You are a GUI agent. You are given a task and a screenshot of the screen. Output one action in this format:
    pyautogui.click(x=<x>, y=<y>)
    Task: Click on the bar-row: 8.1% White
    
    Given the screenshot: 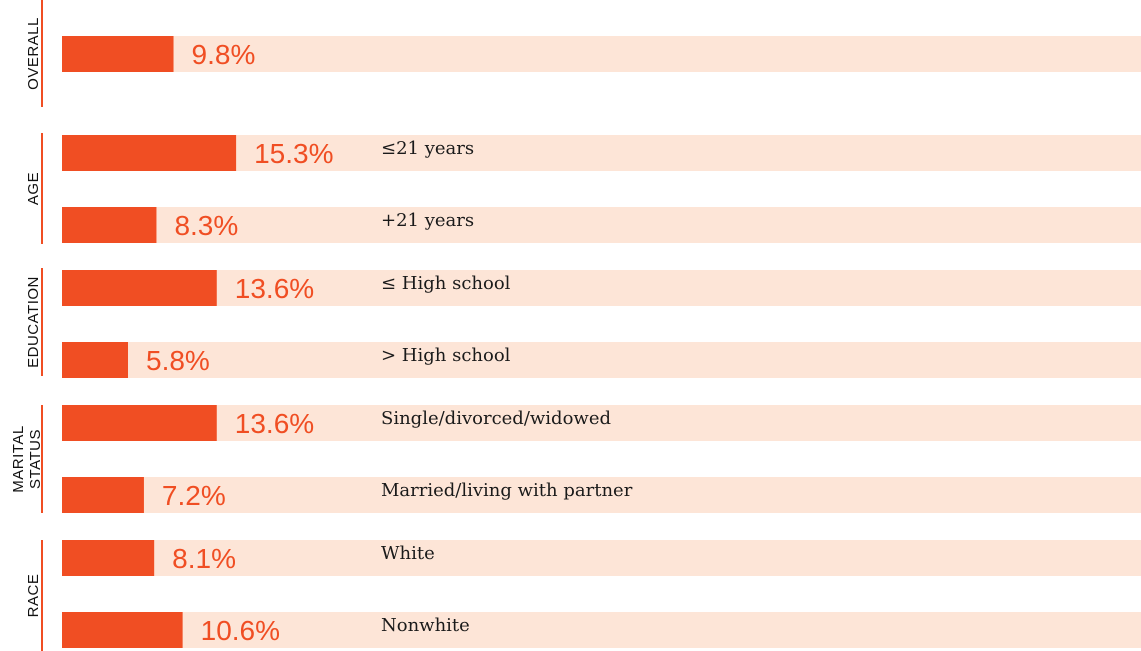 What is the action you would take?
    pyautogui.click(x=601, y=558)
    